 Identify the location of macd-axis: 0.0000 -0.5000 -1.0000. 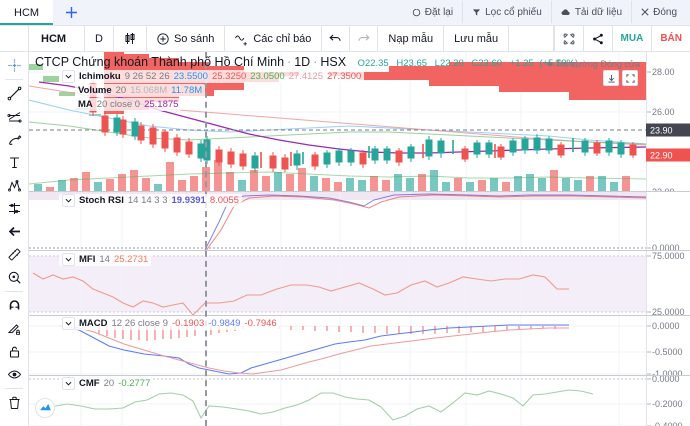
(668, 345).